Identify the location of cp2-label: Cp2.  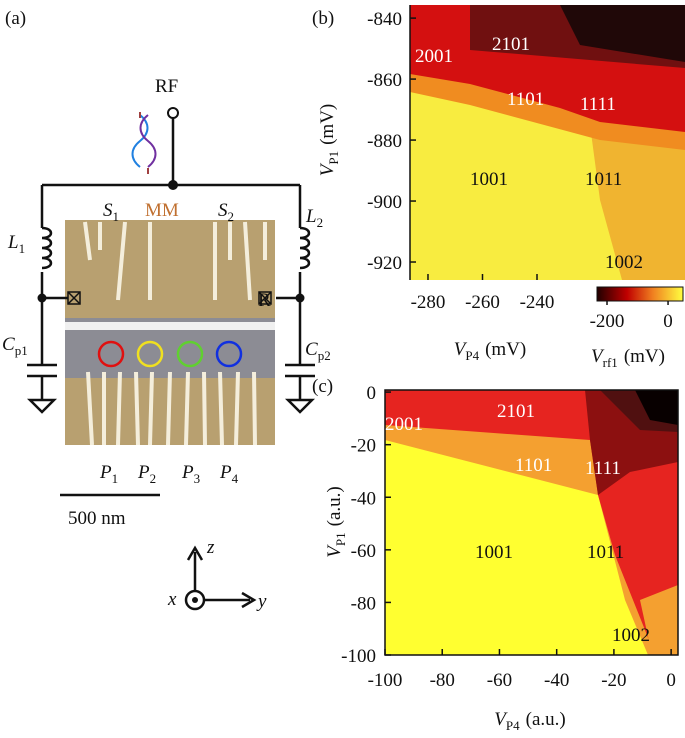
(318, 351).